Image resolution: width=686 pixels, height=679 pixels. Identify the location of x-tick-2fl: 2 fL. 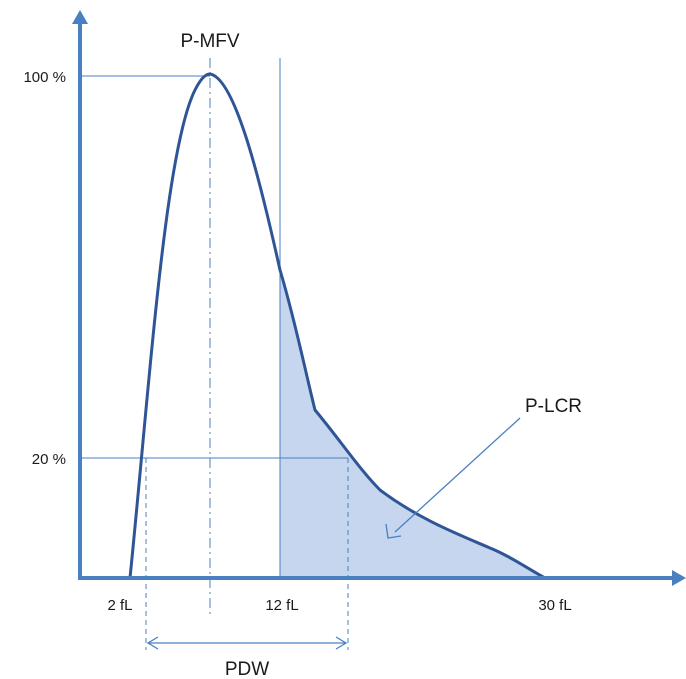
(119, 605).